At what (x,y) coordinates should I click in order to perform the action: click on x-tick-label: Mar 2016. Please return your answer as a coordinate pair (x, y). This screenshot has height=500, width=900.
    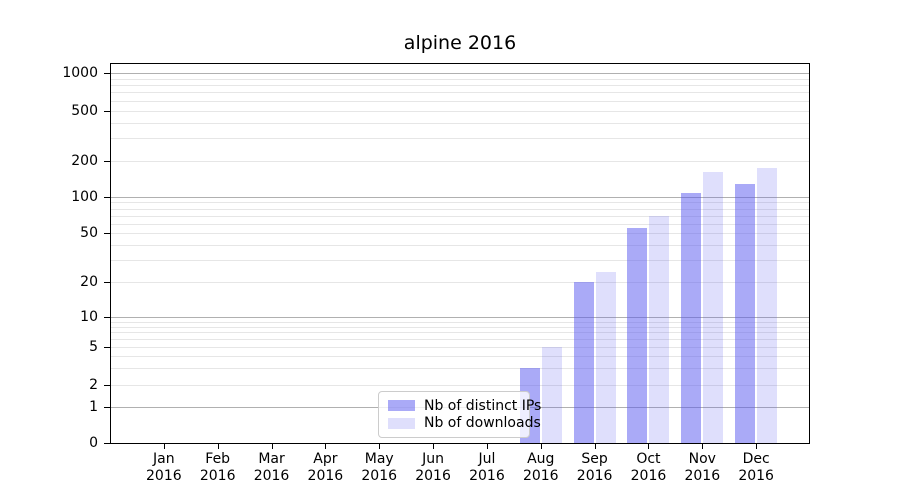
    Looking at the image, I should click on (271, 467).